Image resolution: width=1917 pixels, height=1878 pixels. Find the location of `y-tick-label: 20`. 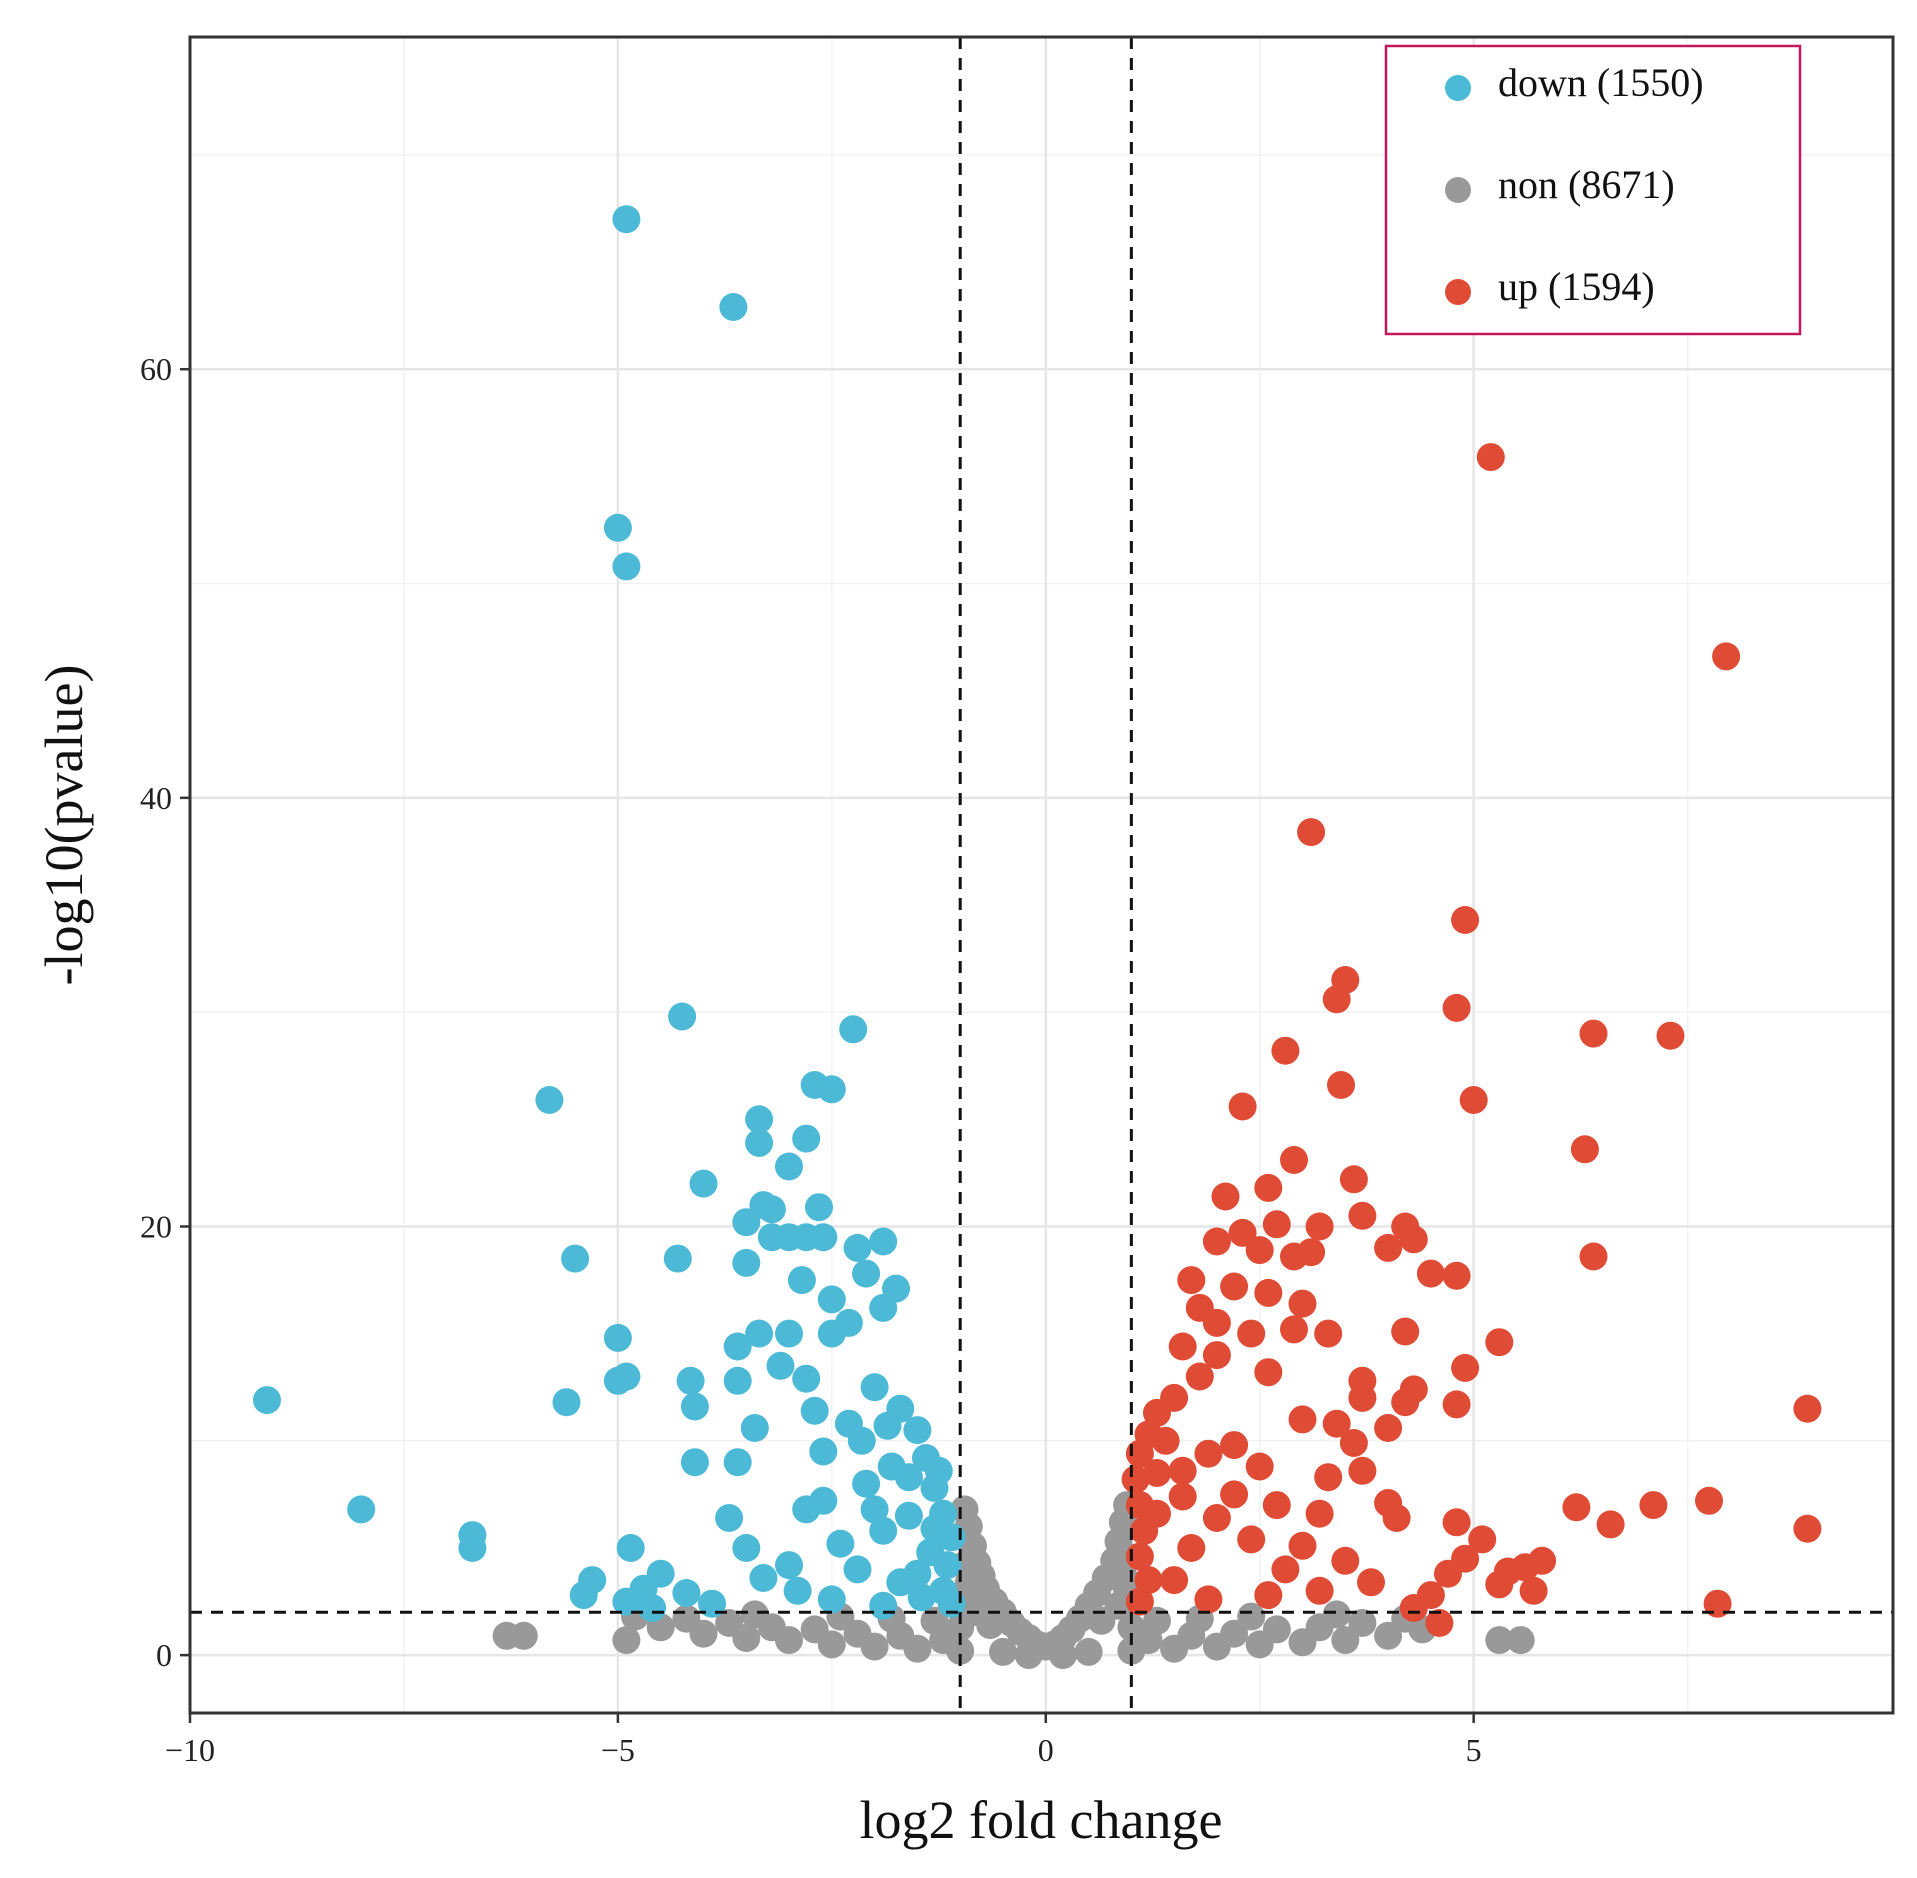

y-tick-label: 20 is located at coordinates (156, 1226).